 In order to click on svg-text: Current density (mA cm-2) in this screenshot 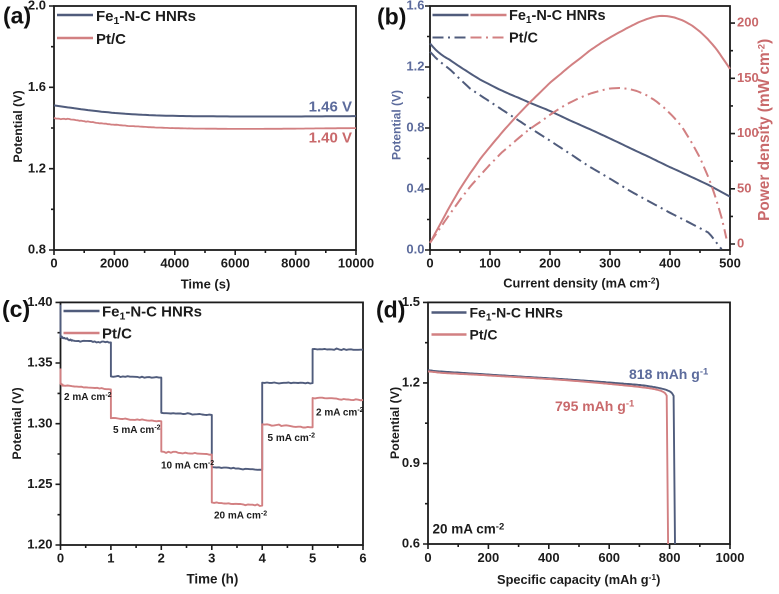, I will do `click(581, 283)`.